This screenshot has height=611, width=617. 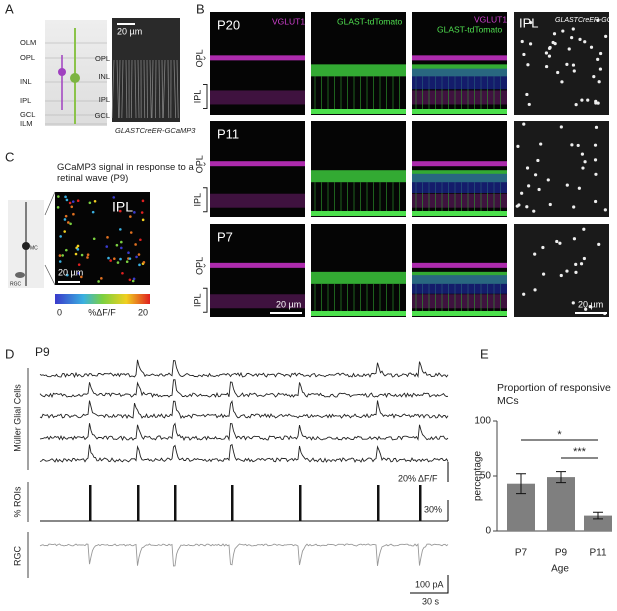 What do you see at coordinates (288, 21) in the screenshot?
I see `stain-label: VGLUT1` at bounding box center [288, 21].